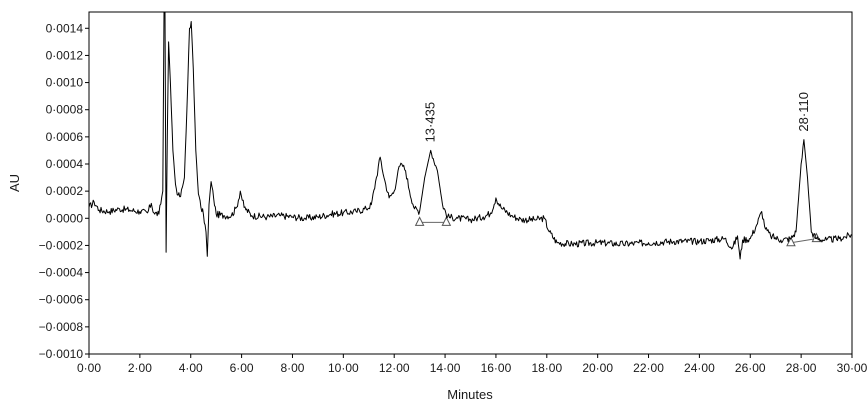  Describe the element at coordinates (65, 110) in the screenshot. I see `y-tick-label: 0·0008` at that location.